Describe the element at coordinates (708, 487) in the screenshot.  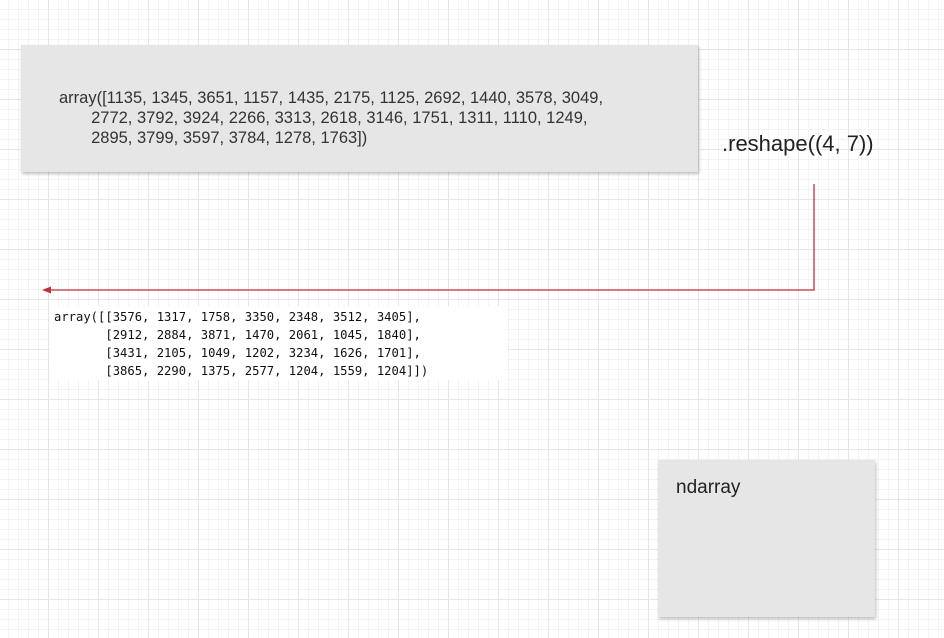
I see `type-label: ndarray` at that location.